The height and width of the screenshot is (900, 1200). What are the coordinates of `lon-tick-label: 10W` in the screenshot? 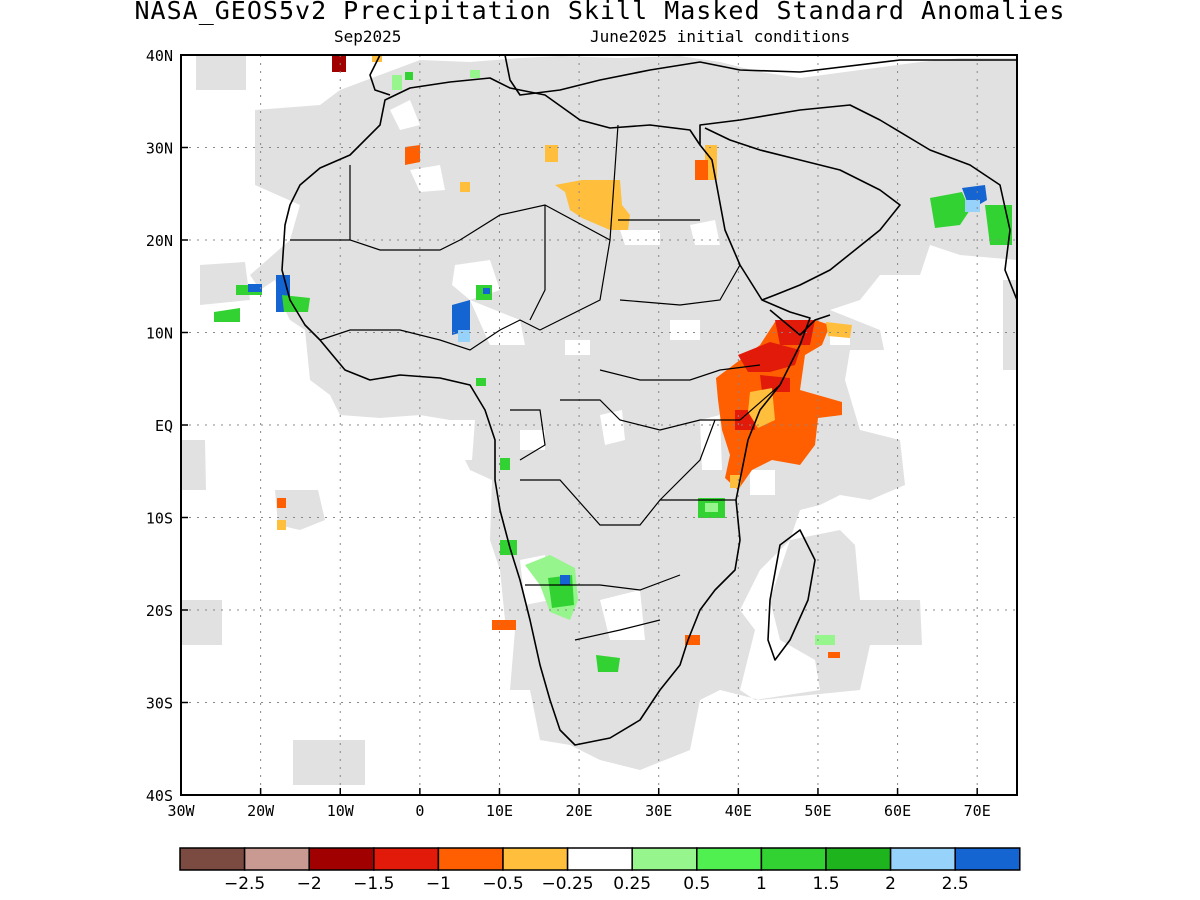 It's located at (341, 811).